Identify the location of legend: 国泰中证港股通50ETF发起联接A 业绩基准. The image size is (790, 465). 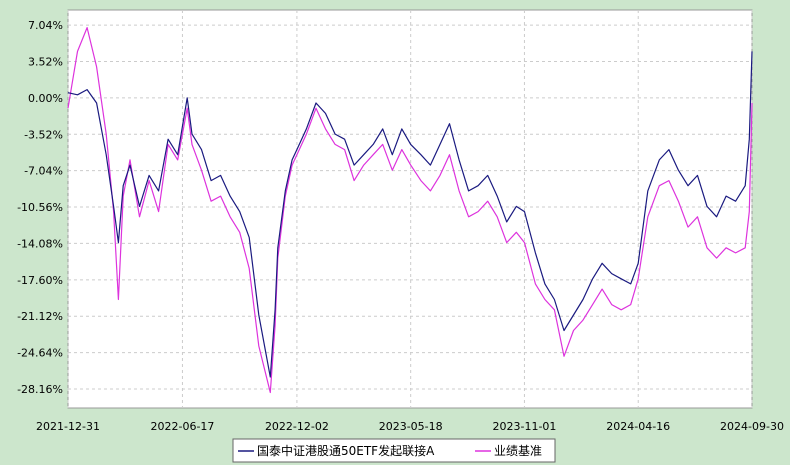
(394, 450).